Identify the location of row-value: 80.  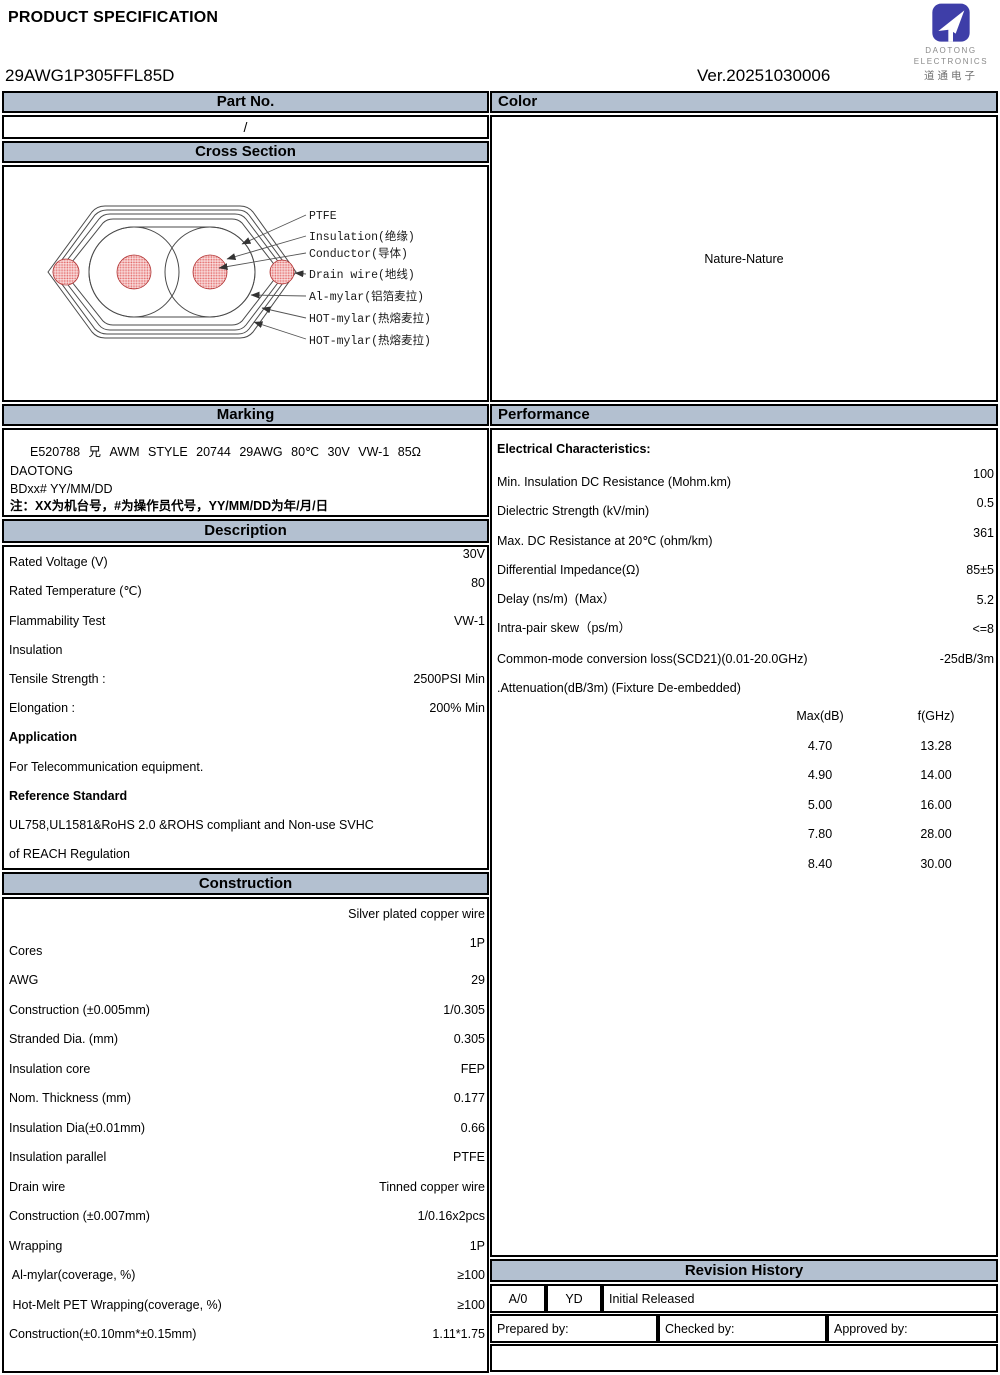
(478, 583).